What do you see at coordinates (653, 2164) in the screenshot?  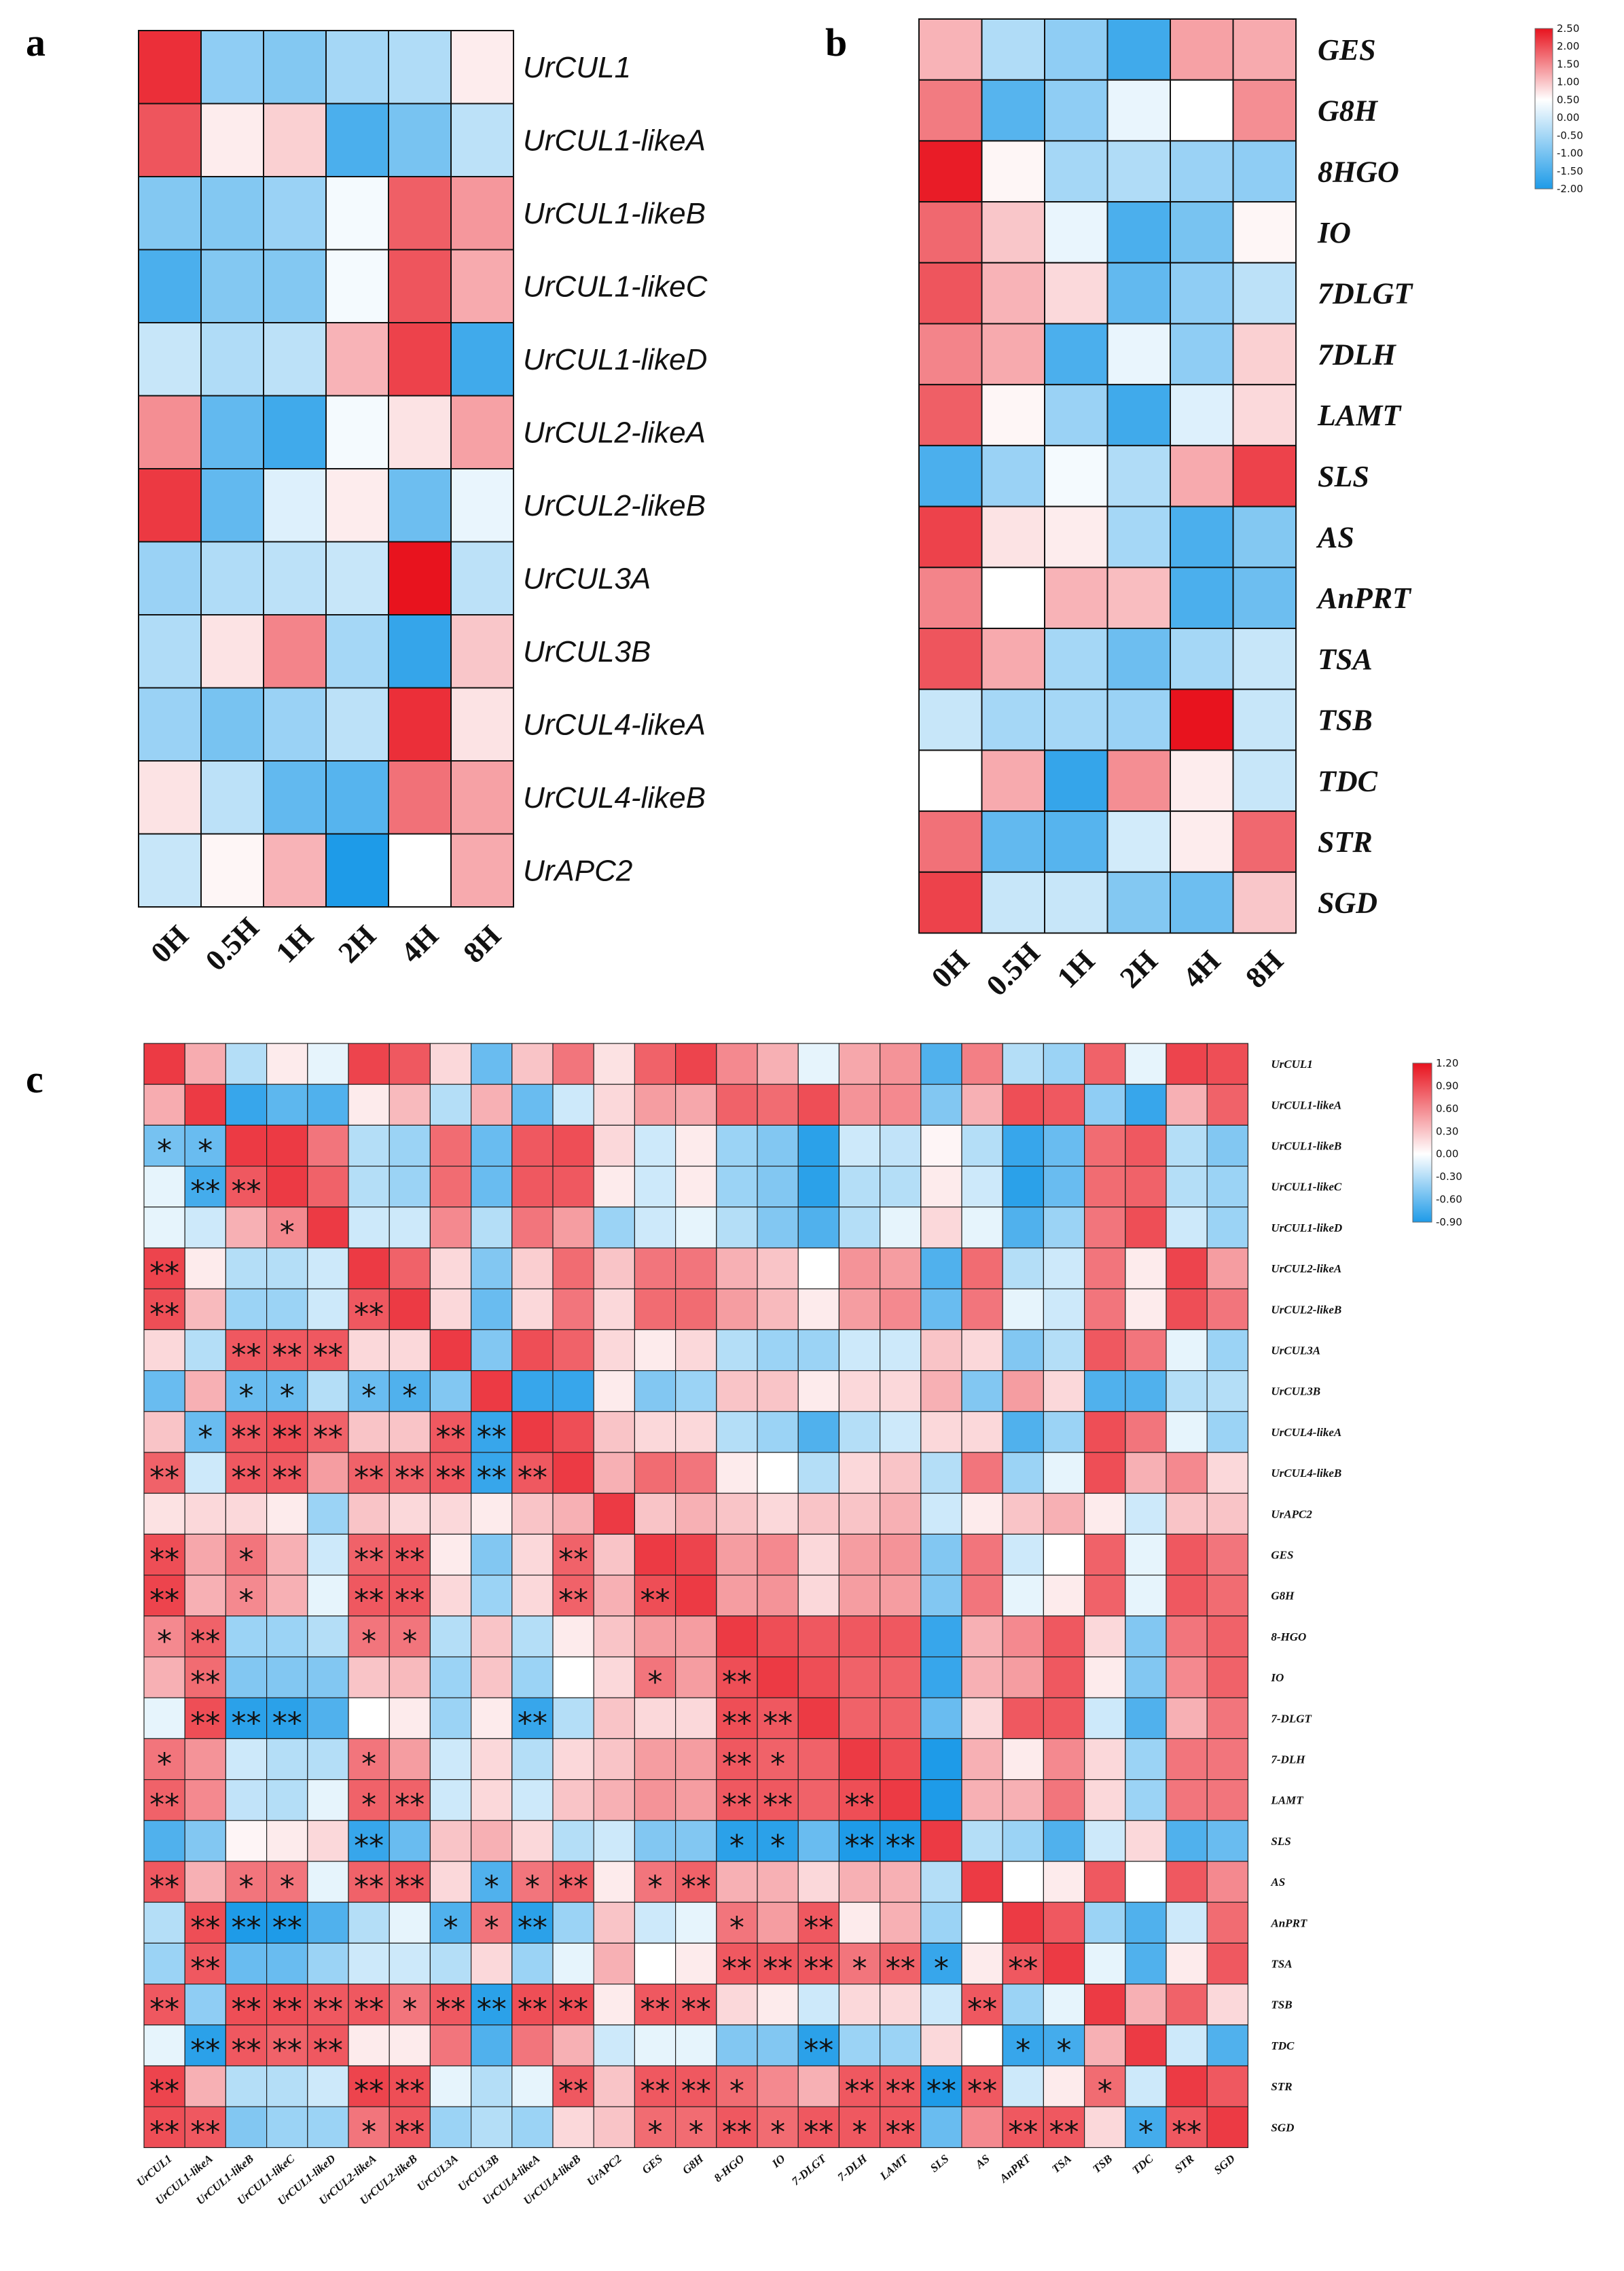 I see `heatmap-c-col-label: GES` at bounding box center [653, 2164].